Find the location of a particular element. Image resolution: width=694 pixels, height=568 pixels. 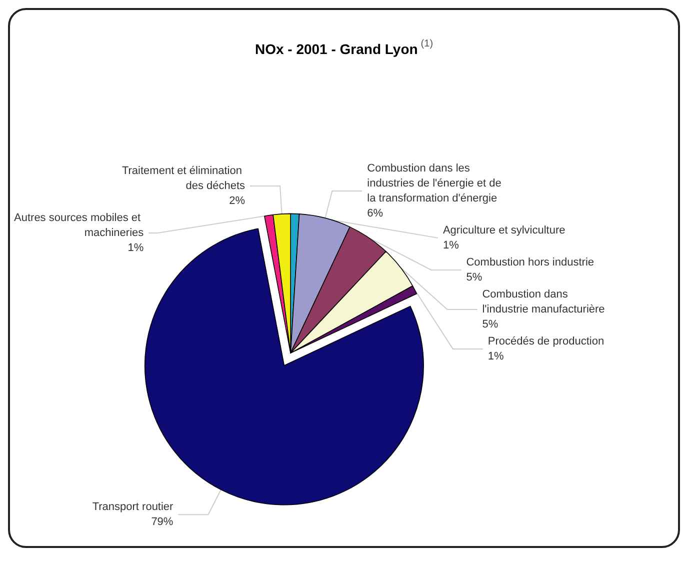

data-label: 6% is located at coordinates (375, 213).